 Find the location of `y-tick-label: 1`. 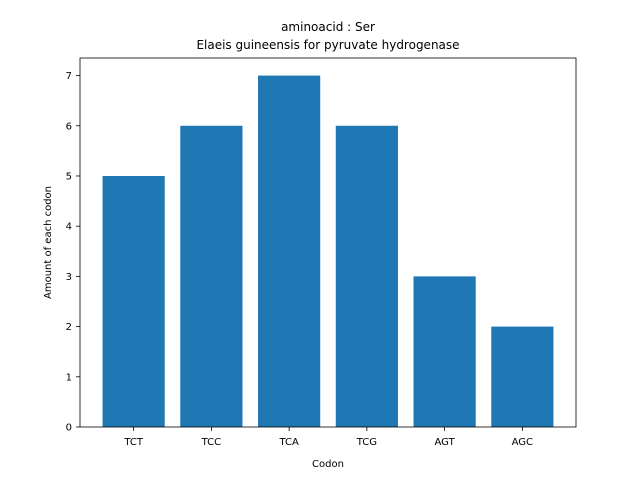

y-tick-label: 1 is located at coordinates (69, 377).